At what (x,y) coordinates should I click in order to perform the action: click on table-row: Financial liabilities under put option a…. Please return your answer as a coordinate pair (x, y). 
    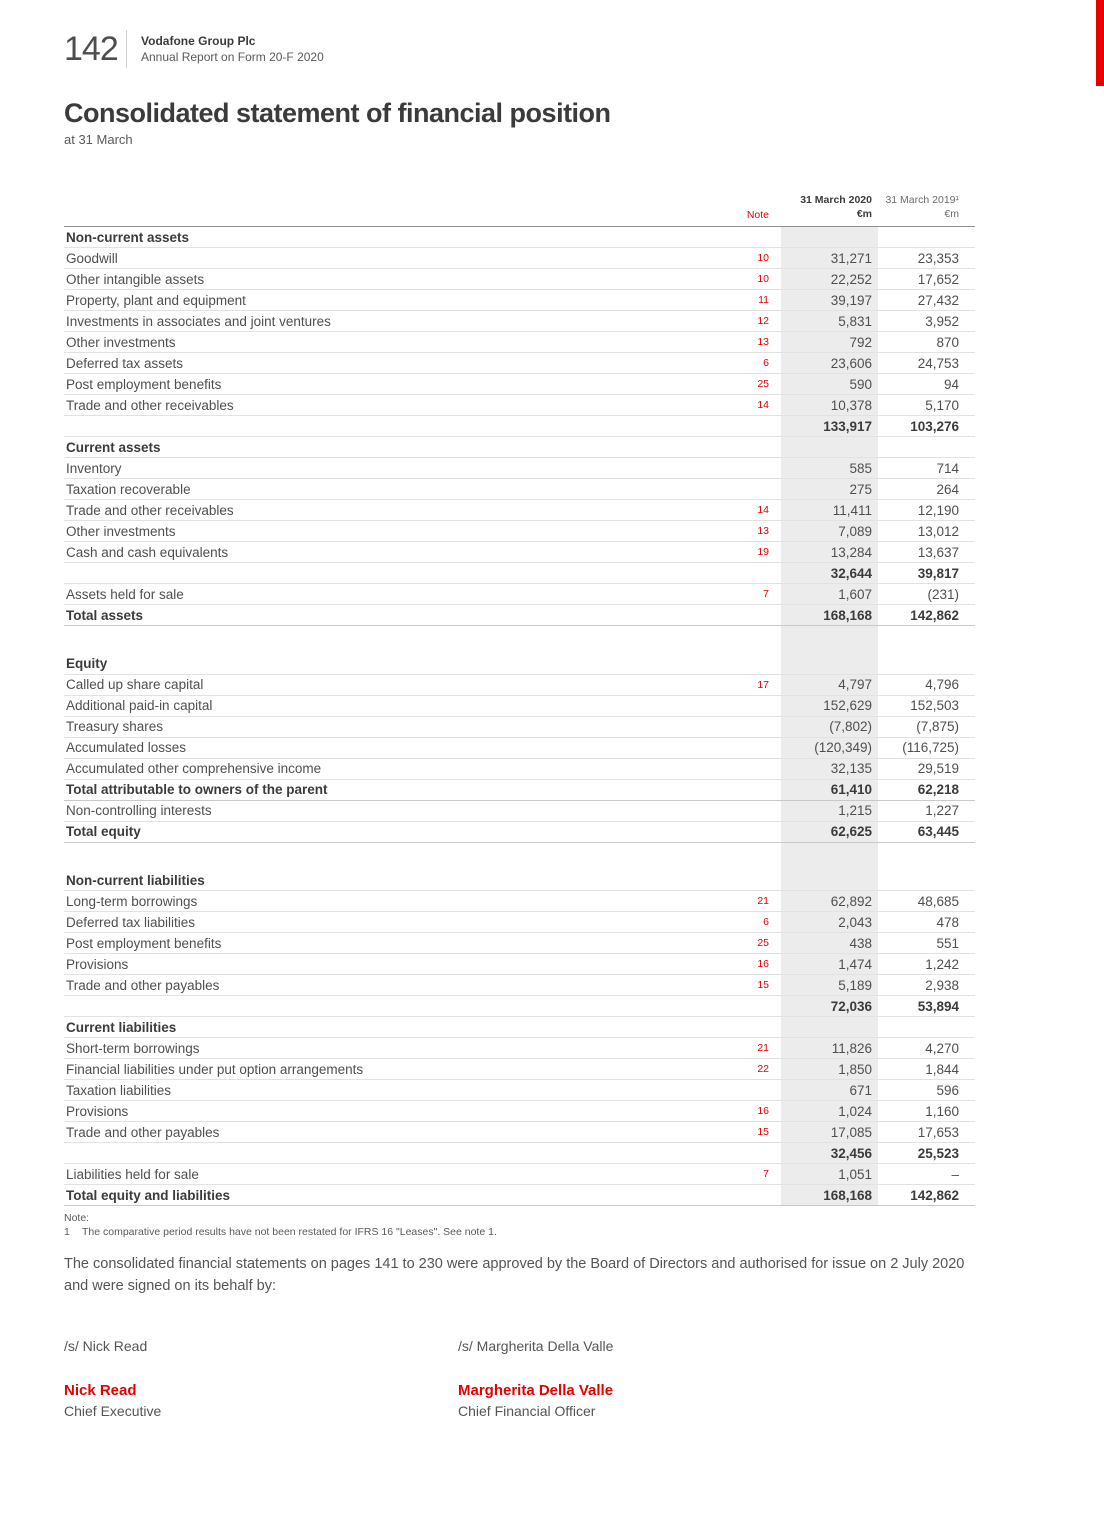
    Looking at the image, I should click on (519, 1069).